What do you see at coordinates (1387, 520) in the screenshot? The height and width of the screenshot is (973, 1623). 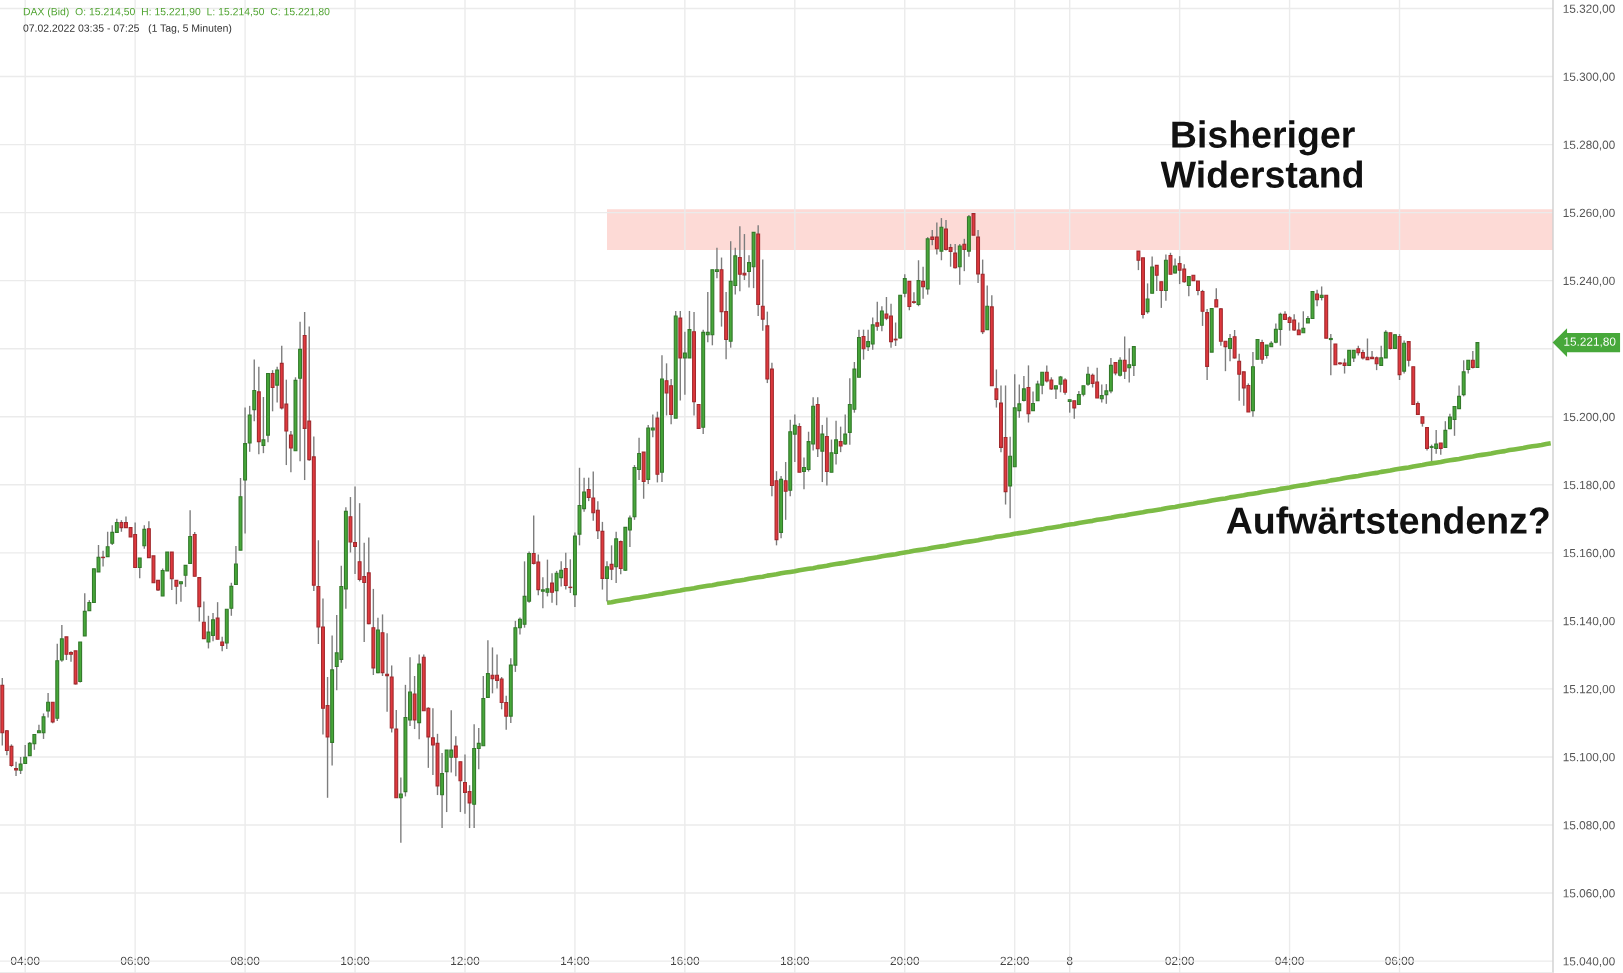 I see `series-label: Aufwärtstendenz?` at bounding box center [1387, 520].